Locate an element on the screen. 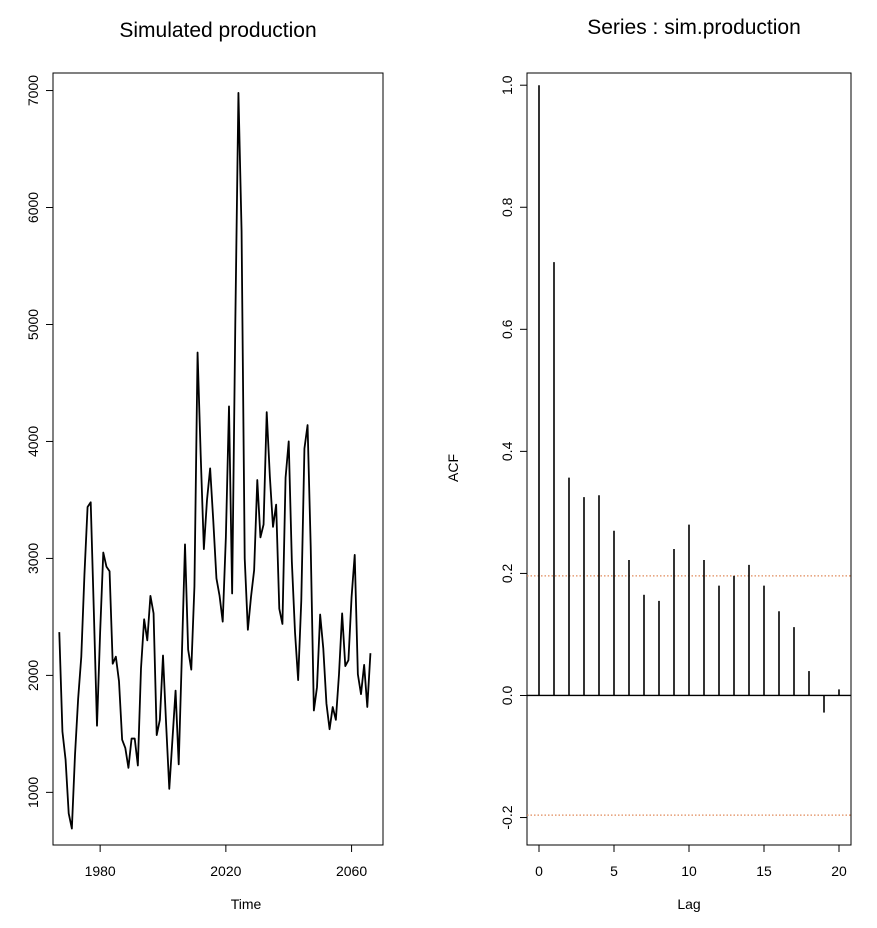  y-tick-label: 4000 is located at coordinates (33, 441).